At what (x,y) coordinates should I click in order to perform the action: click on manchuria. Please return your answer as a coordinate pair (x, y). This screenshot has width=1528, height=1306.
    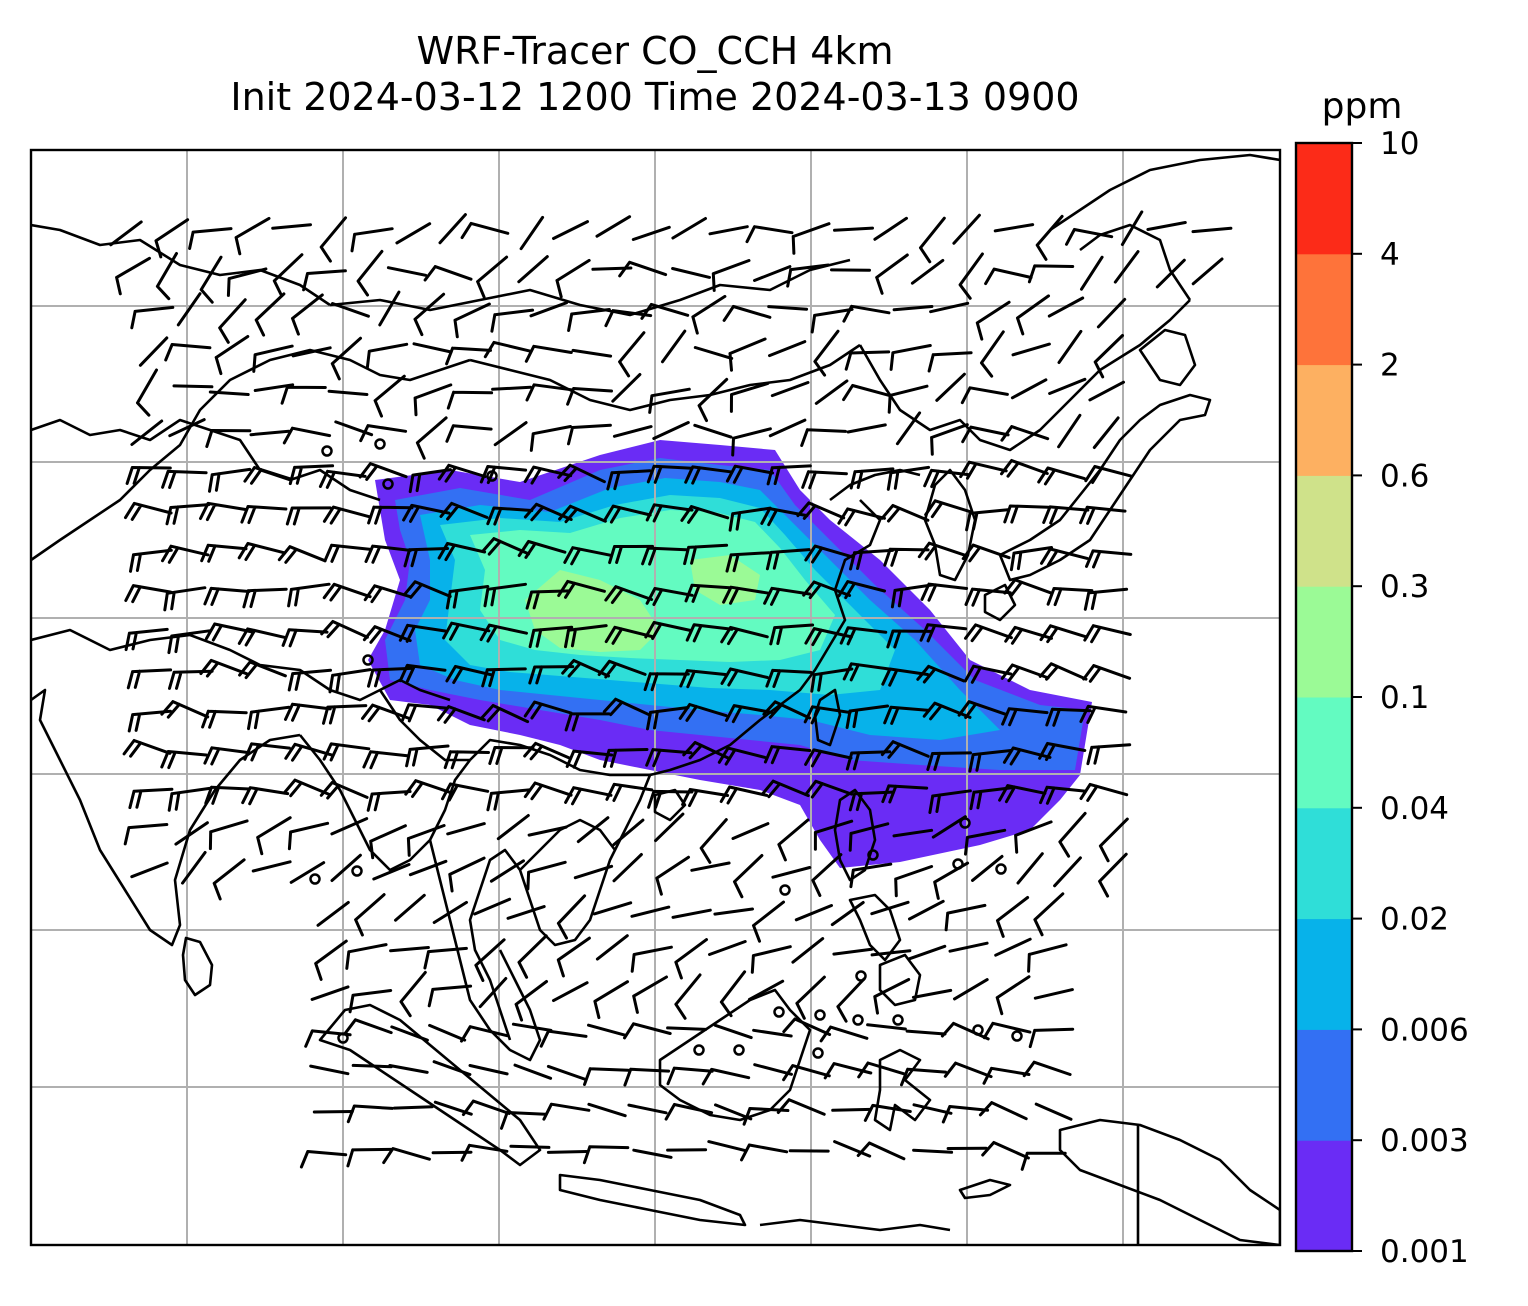
    Looking at the image, I should click on (1024, 375).